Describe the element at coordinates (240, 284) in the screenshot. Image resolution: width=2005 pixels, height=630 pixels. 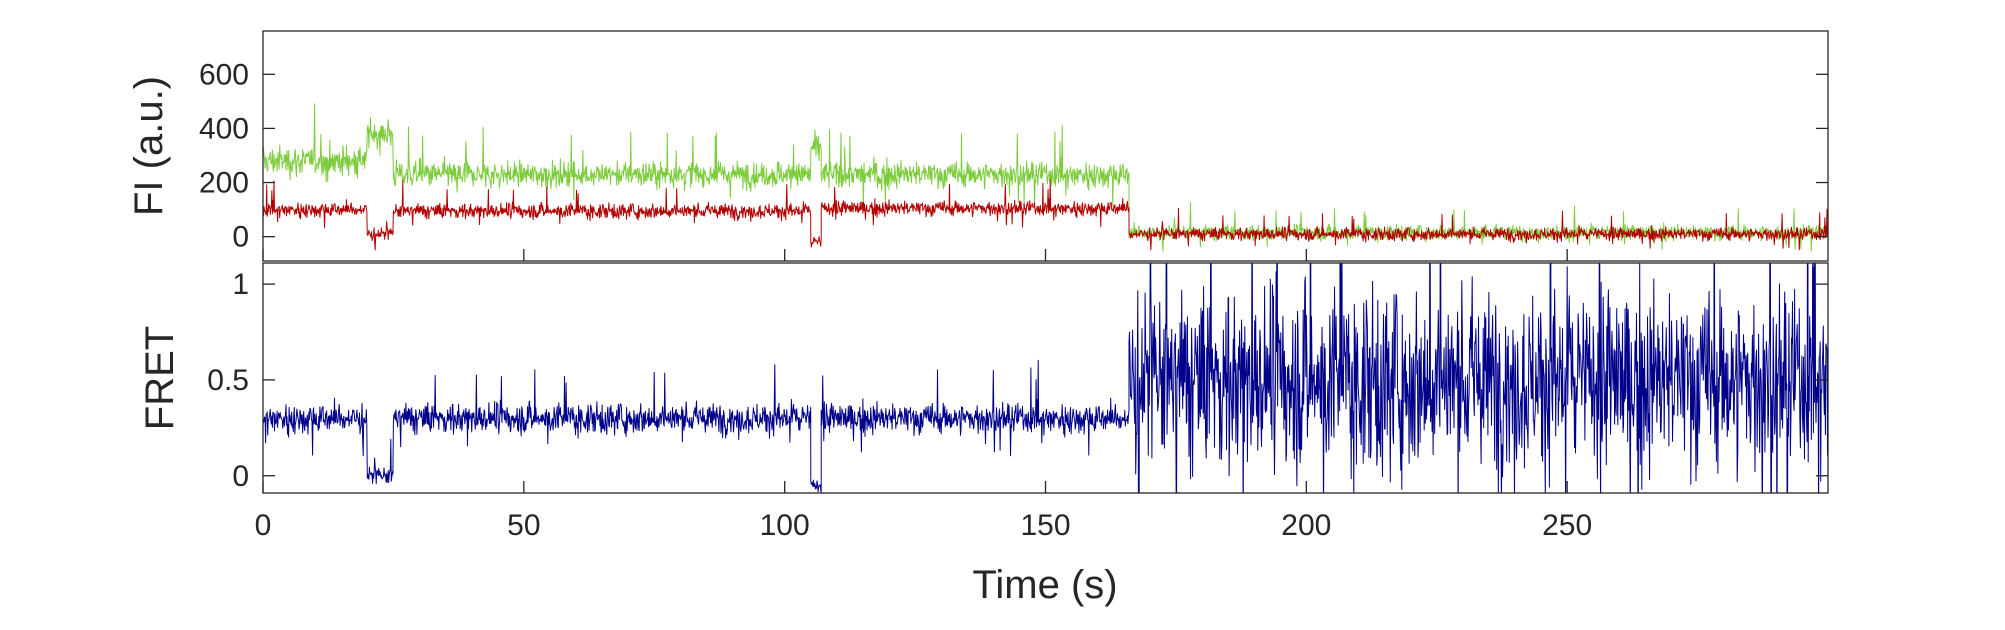
I see `y-tick-label: 1` at that location.